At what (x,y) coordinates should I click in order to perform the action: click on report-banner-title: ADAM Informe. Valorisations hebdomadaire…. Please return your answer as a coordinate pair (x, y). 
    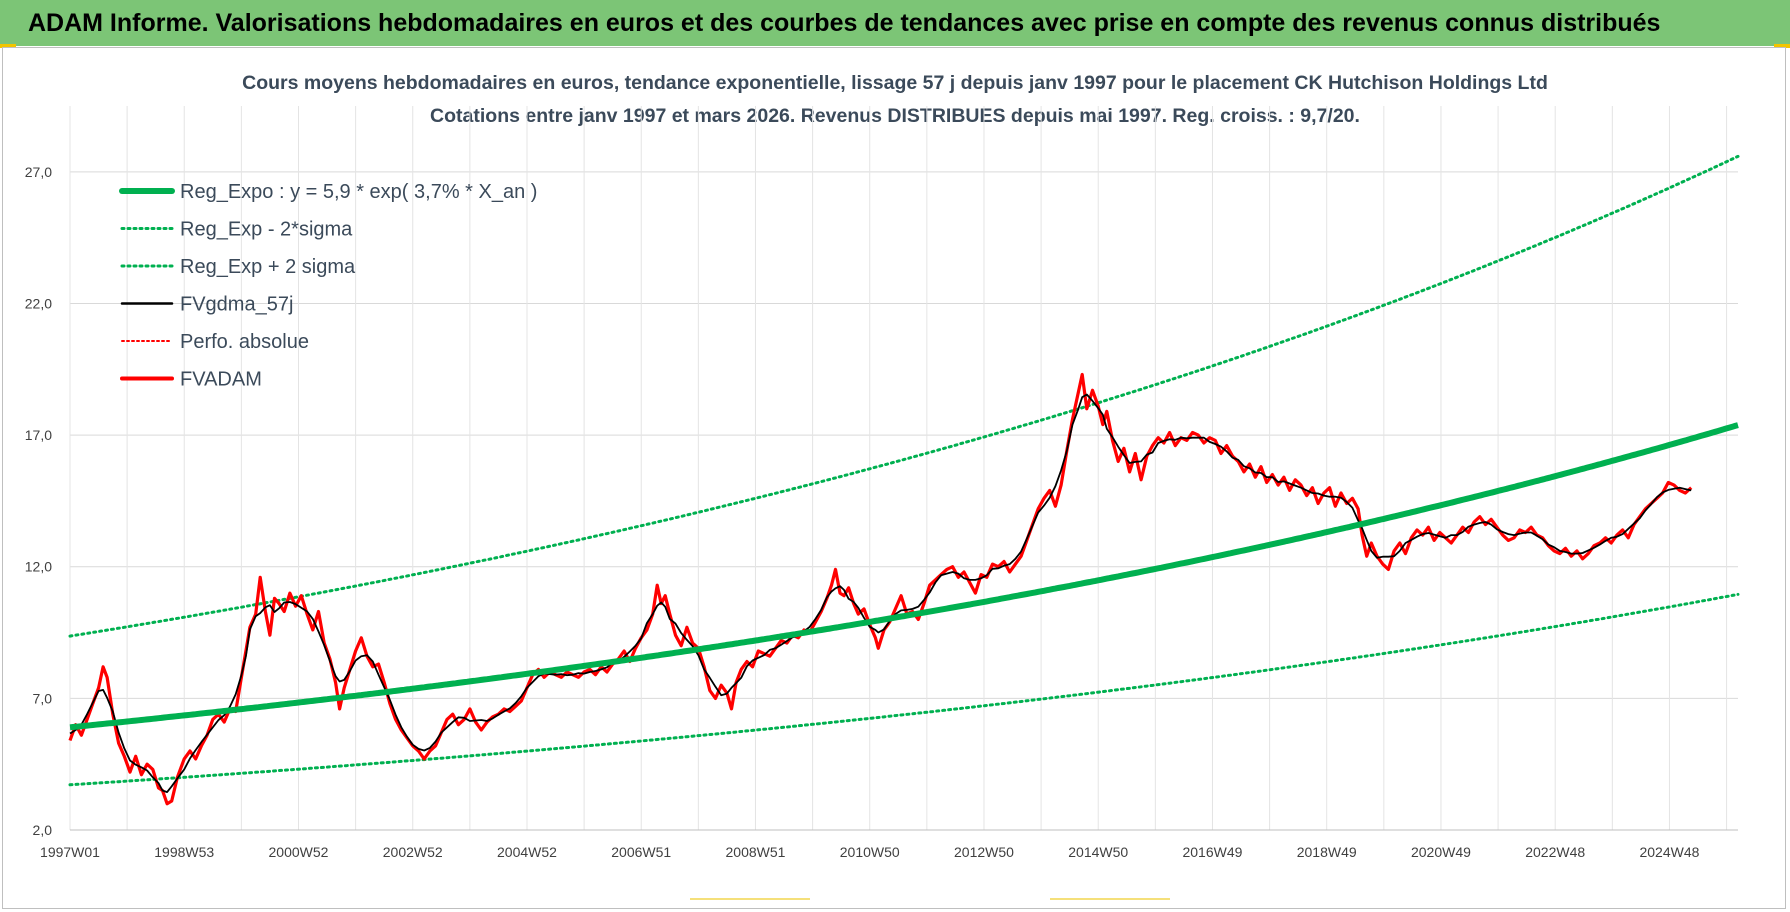
    Looking at the image, I should click on (844, 22).